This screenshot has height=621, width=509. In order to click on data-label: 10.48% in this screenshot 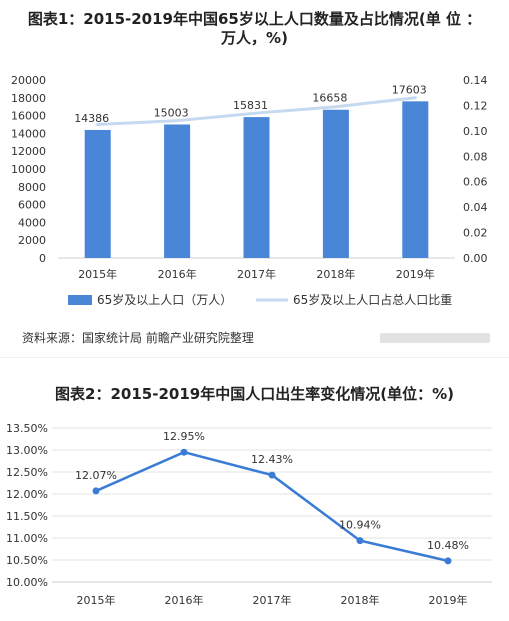, I will do `click(448, 545)`.